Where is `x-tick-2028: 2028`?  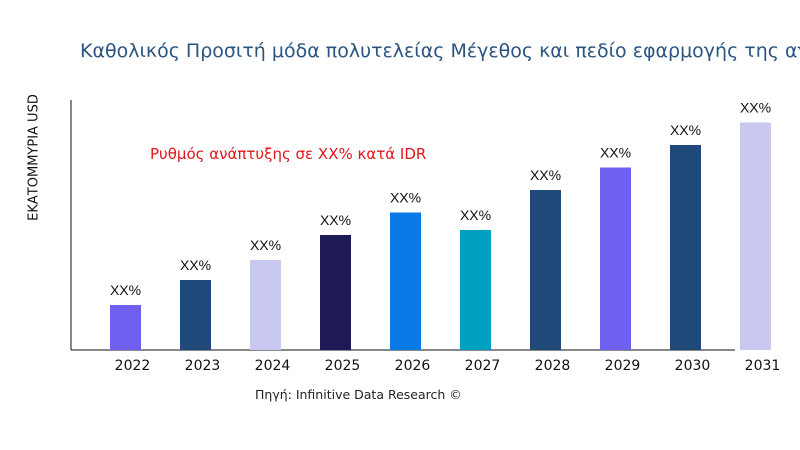
x-tick-2028: 2028 is located at coordinates (553, 366).